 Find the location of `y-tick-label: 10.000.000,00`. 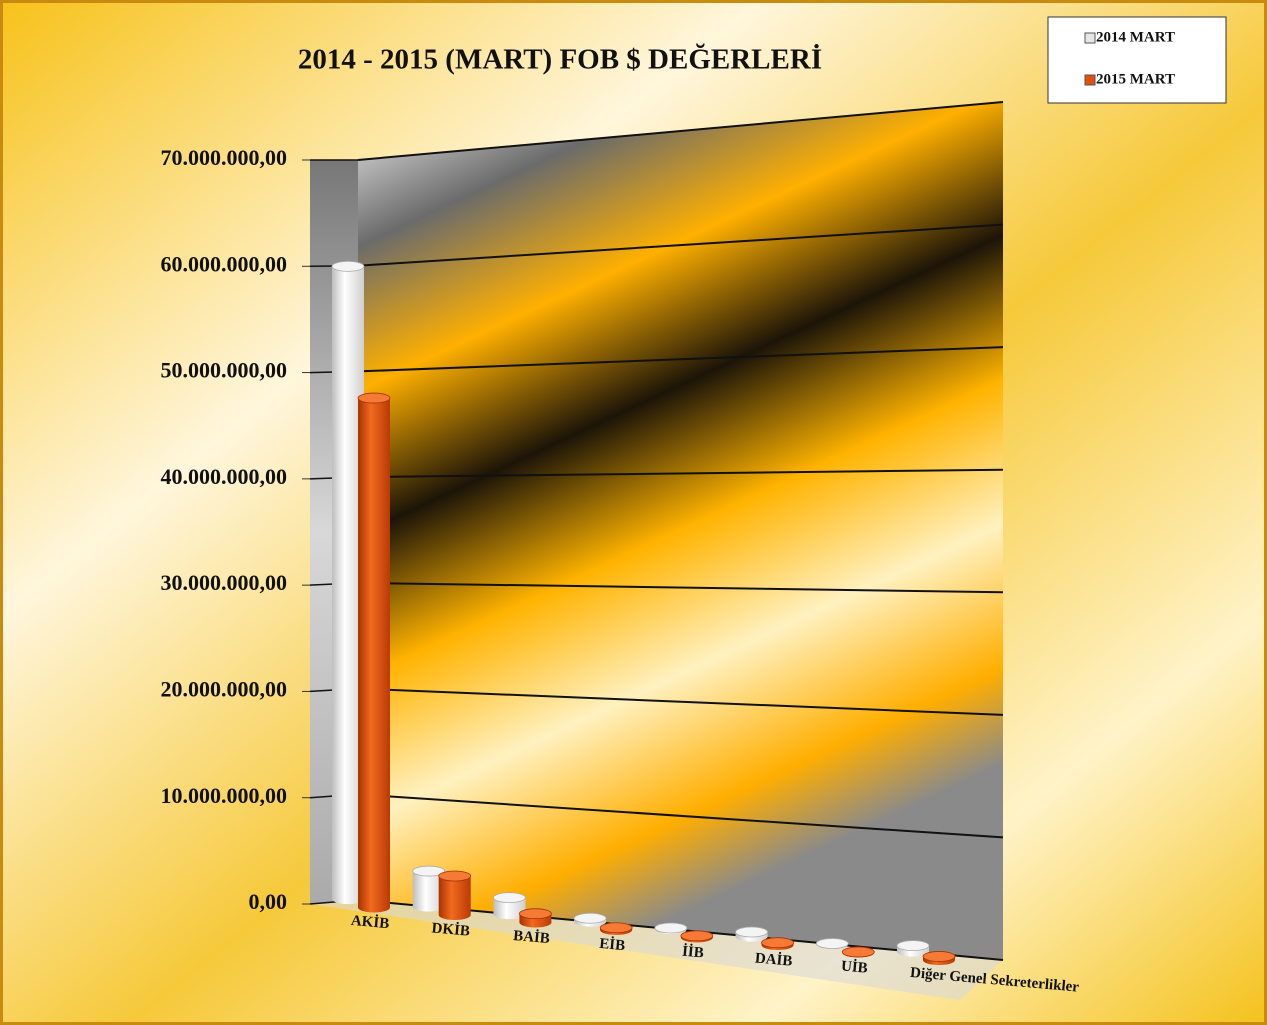

y-tick-label: 10.000.000,00 is located at coordinates (224, 795).